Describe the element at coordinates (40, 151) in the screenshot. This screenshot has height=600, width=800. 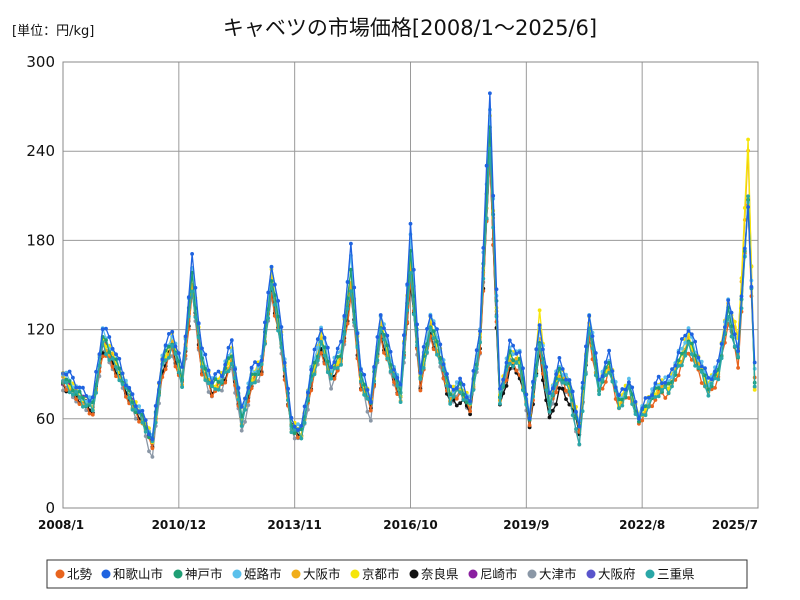
I see `y-tick-label: 240` at that location.